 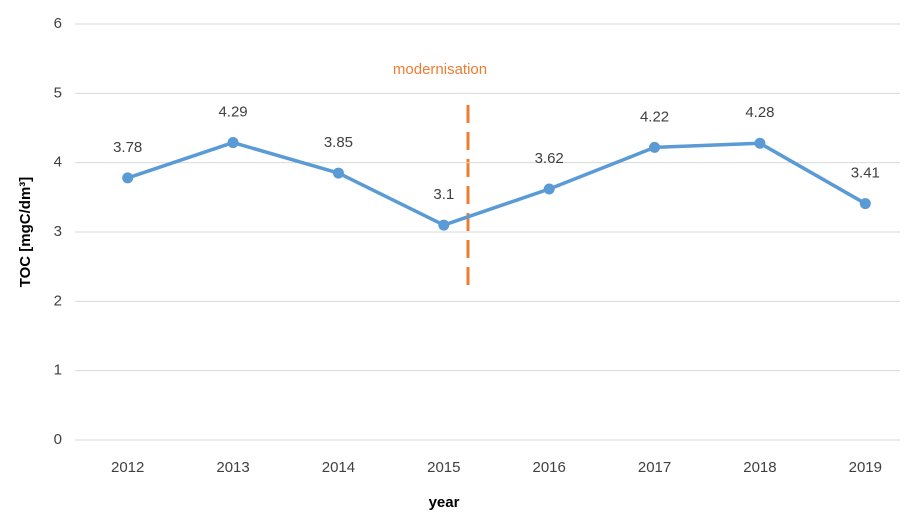 What do you see at coordinates (127, 467) in the screenshot?
I see `x-tick-label: 2012` at bounding box center [127, 467].